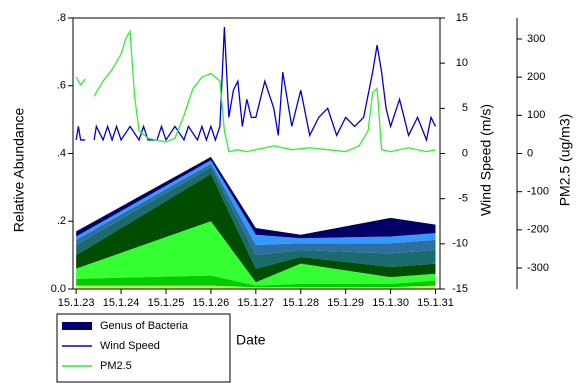 This screenshot has height=383, width=581. I want to click on x-tick-label: 15.1.23, so click(76, 303).